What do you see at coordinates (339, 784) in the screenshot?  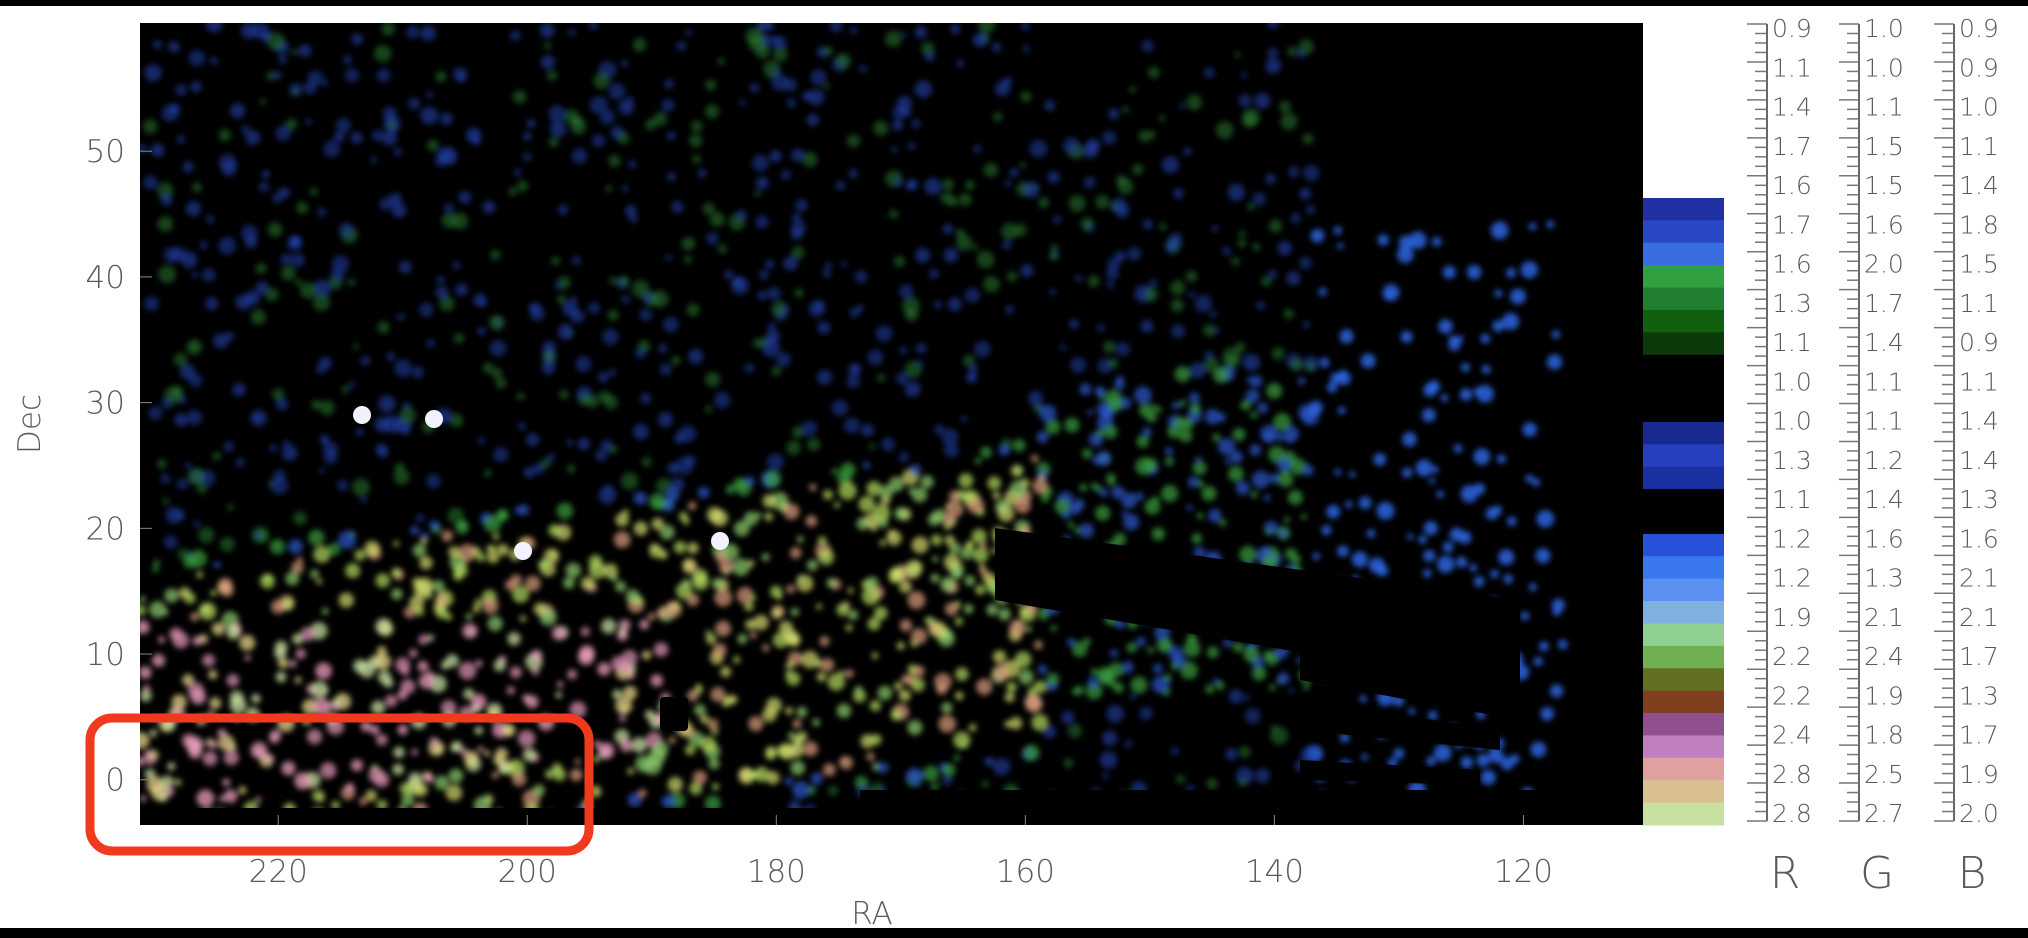 I see `highlight-box` at bounding box center [339, 784].